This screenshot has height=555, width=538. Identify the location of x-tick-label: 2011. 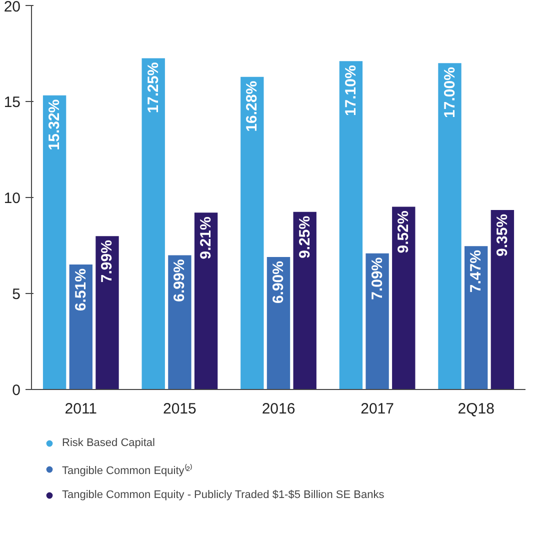
(81, 409).